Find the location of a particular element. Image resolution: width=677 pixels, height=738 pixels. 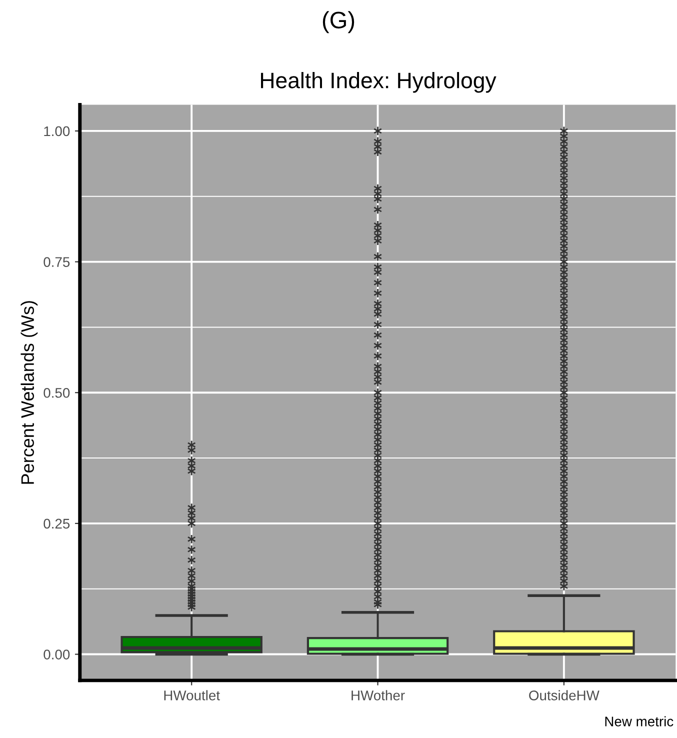

y-tick-label: 0.00 is located at coordinates (57, 655).